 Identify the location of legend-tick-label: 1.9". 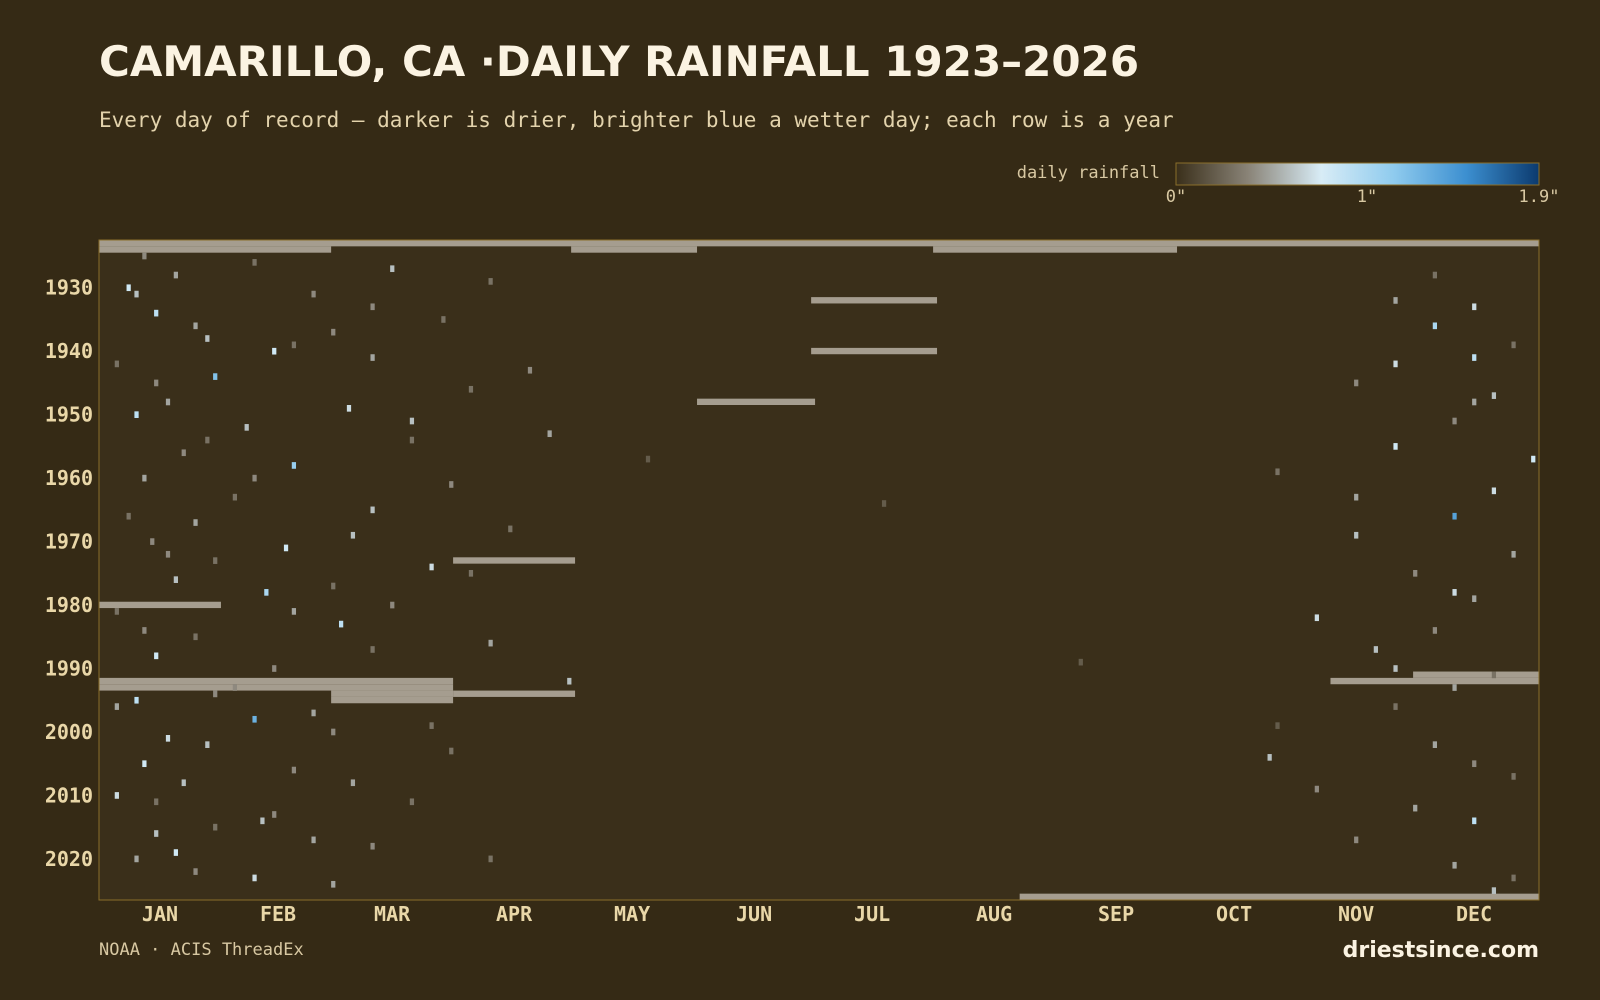
(1539, 197).